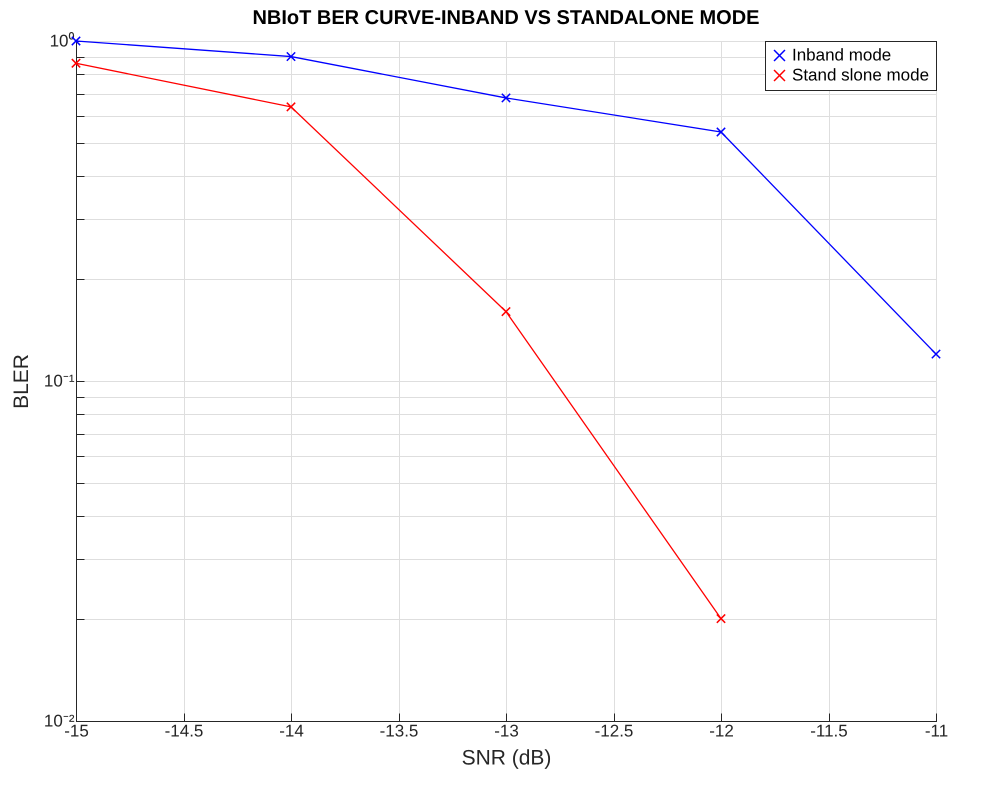 The image size is (992, 807). Describe the element at coordinates (507, 758) in the screenshot. I see `x-axis-title: SNR (dB)` at that location.